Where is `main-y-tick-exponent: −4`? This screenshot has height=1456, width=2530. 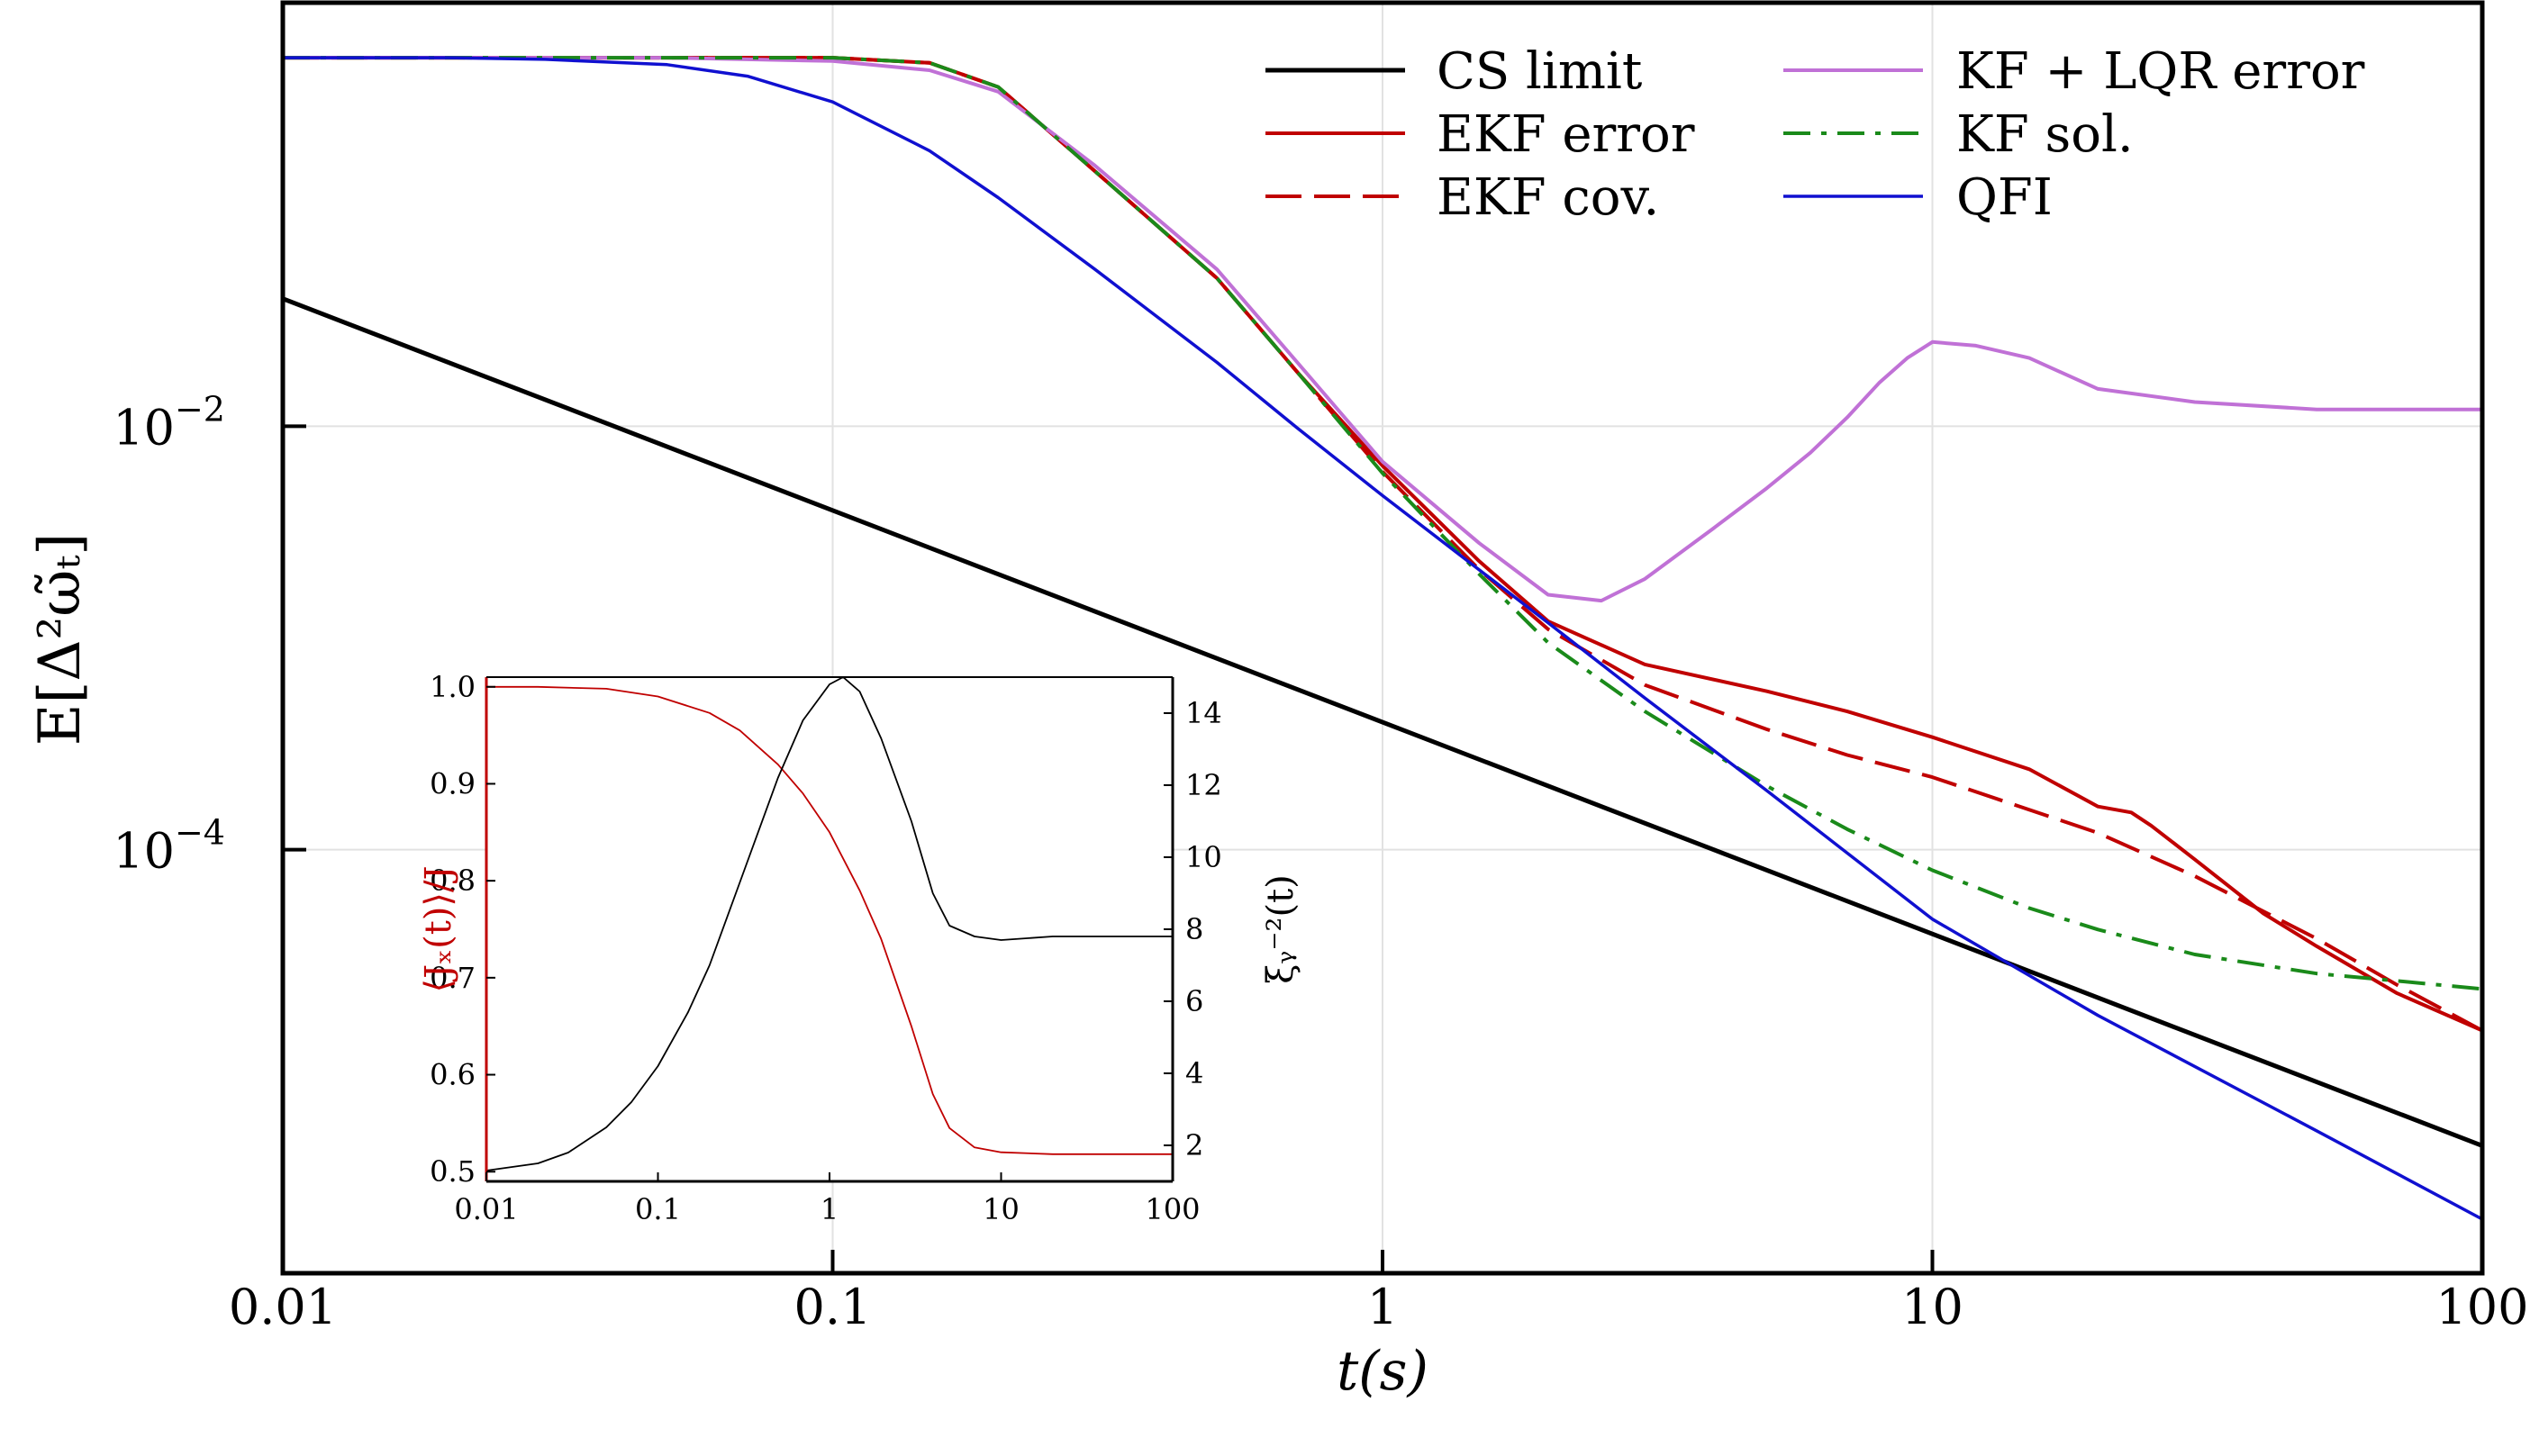
main-y-tick-exponent: −4 is located at coordinates (200, 833).